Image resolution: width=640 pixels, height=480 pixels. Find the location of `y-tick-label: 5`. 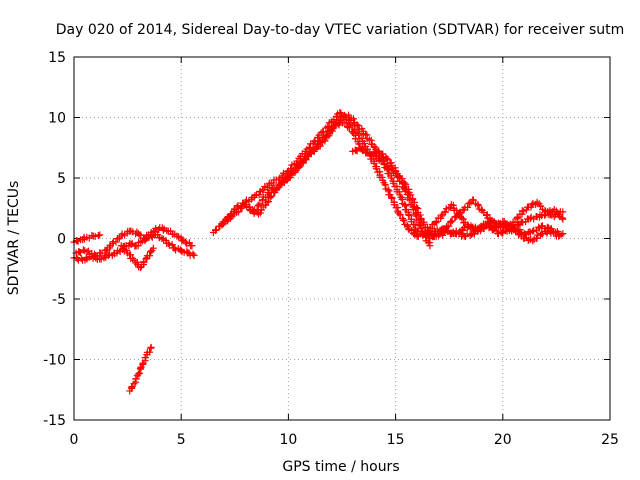

y-tick-label: 5 is located at coordinates (61, 179).